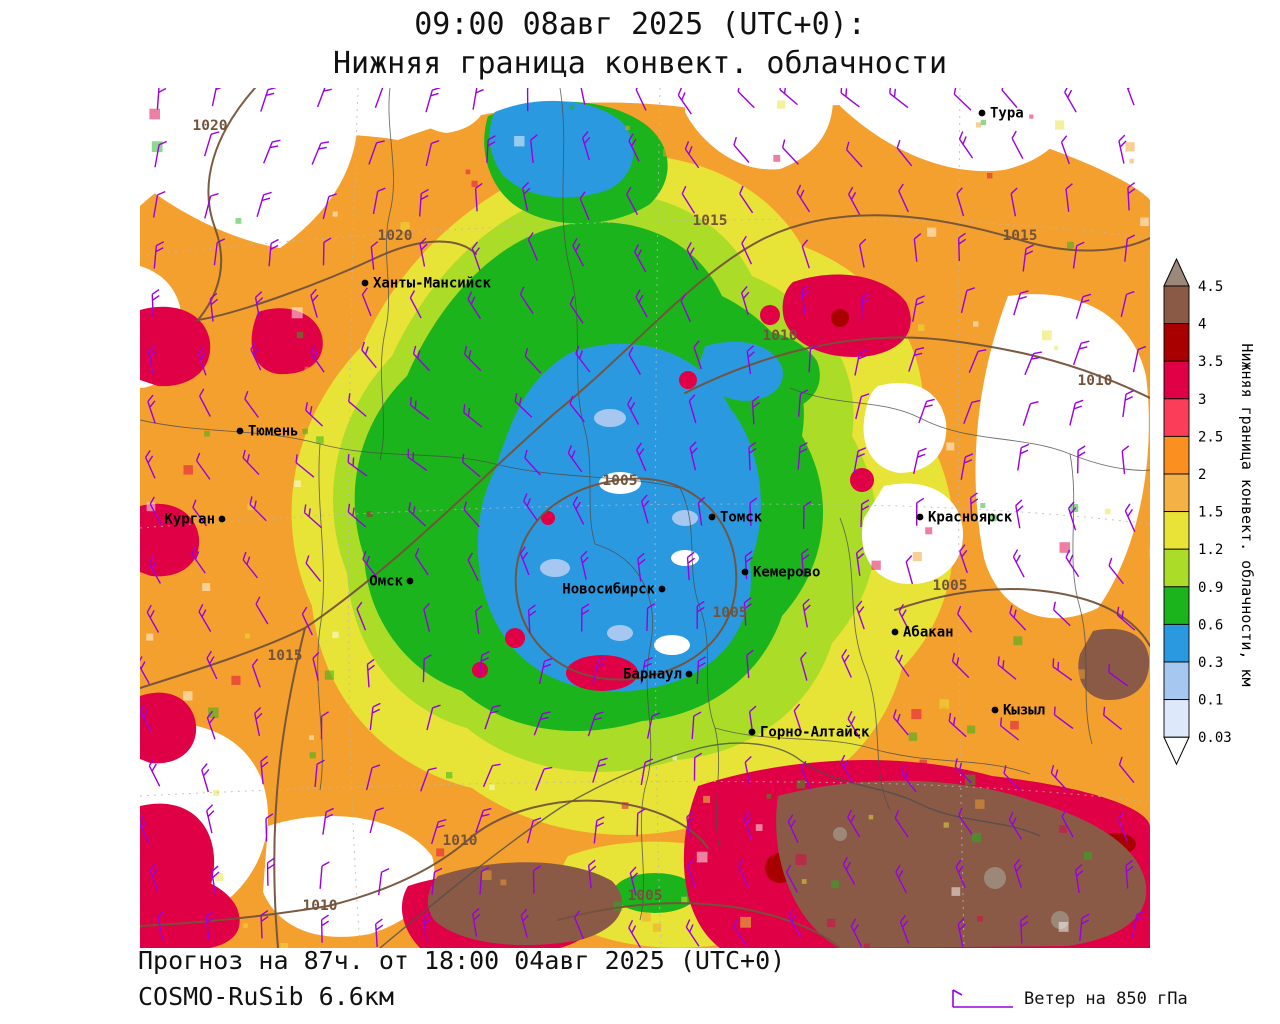 This screenshot has height=1024, width=1280. What do you see at coordinates (1215, 738) in the screenshot?
I see `colorbar-tick-label: 0.03` at bounding box center [1215, 738].